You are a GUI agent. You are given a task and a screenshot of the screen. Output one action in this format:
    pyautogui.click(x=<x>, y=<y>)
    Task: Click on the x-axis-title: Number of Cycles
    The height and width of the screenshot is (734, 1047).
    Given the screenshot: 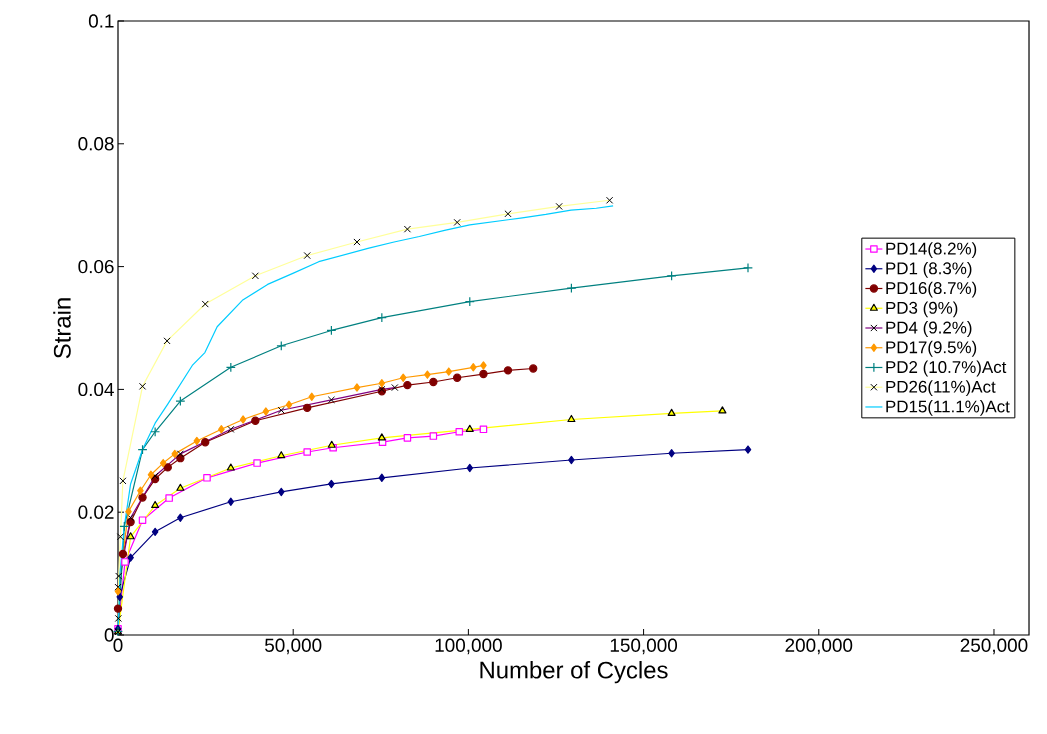 What is the action you would take?
    pyautogui.click(x=574, y=672)
    